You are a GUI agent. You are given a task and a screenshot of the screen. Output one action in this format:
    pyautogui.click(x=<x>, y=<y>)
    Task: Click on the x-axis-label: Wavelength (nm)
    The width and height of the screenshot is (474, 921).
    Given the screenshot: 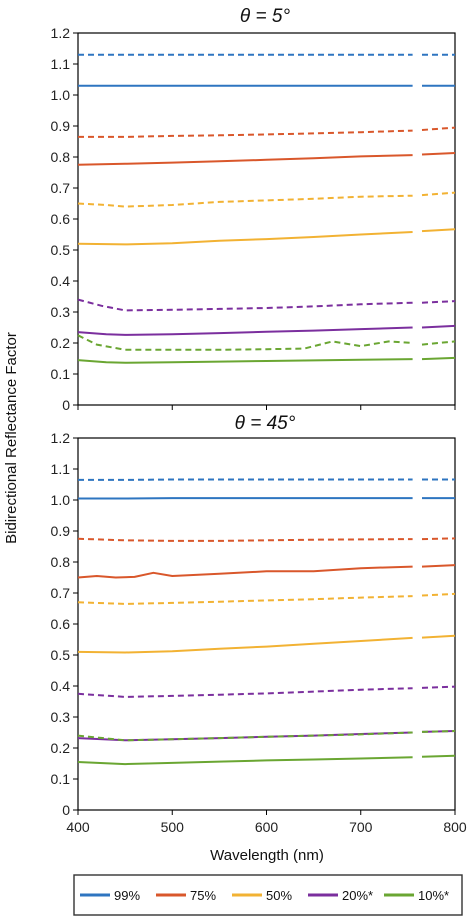 What is the action you would take?
    pyautogui.click(x=267, y=855)
    